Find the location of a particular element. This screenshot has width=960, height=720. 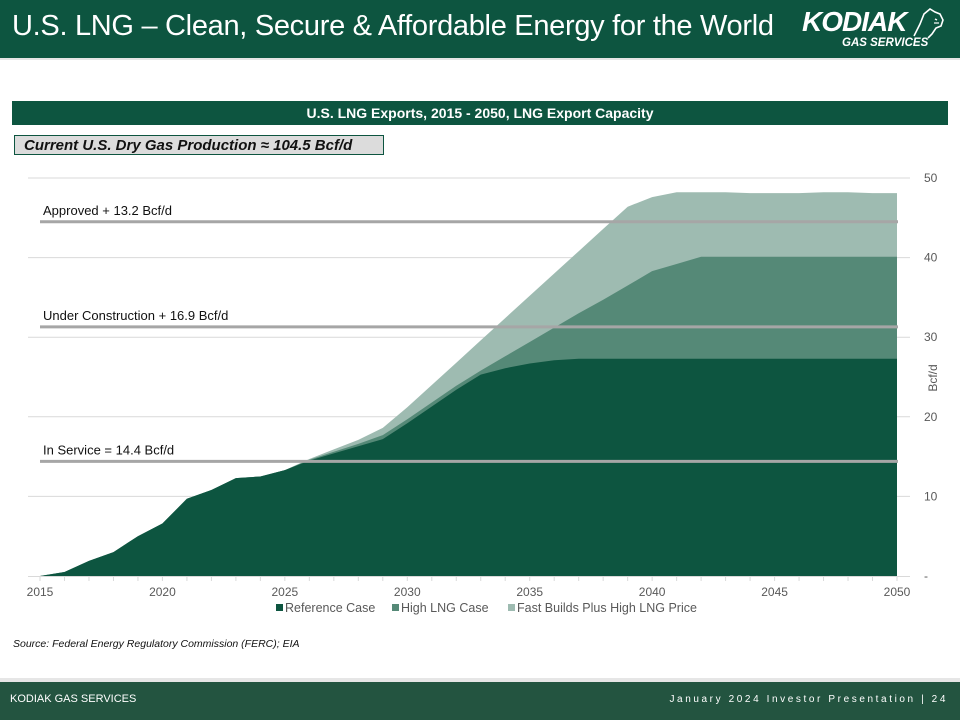

x-tick-label: 2015 is located at coordinates (40, 592).